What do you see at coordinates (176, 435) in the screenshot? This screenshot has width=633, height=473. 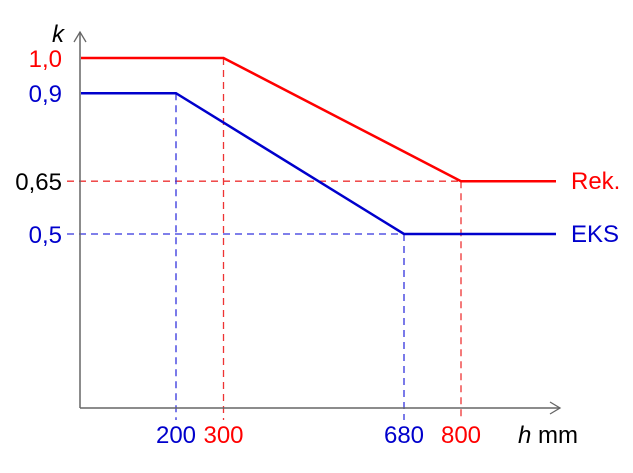 I see `x-tick-label: 200` at bounding box center [176, 435].